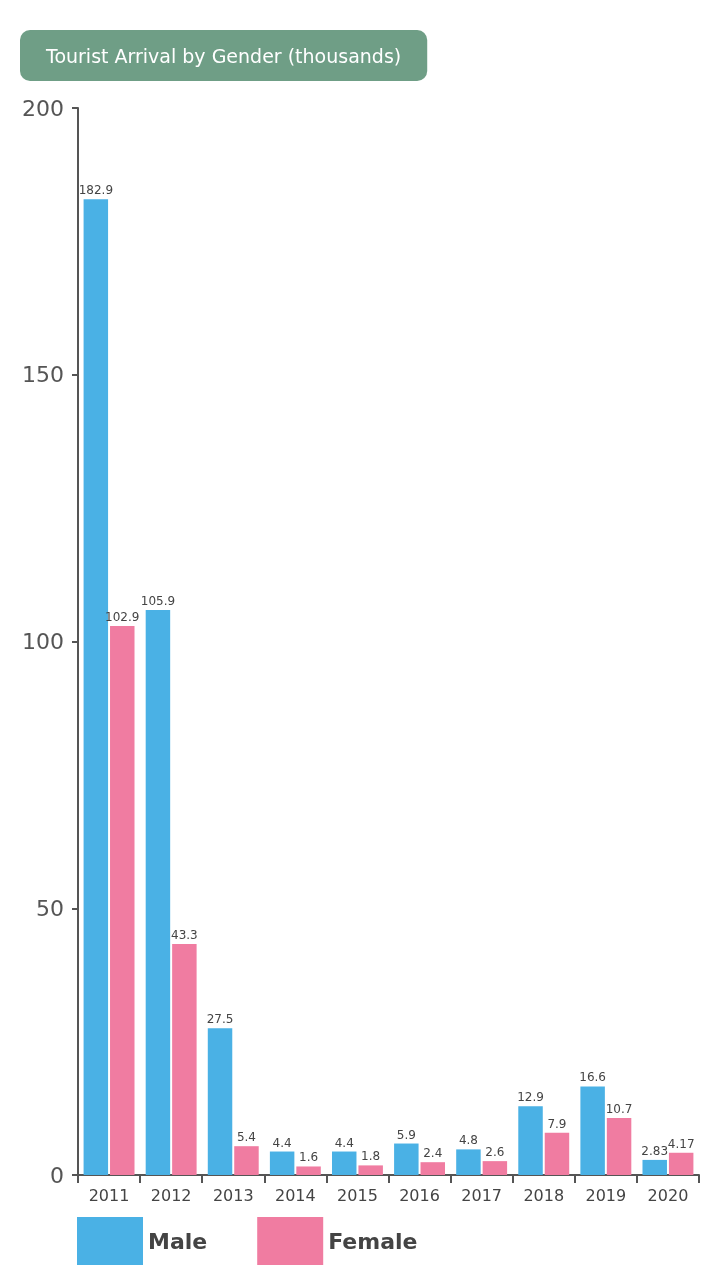 This screenshot has width=717, height=1280. Describe the element at coordinates (371, 1156) in the screenshot. I see `data-label: 1.8` at that location.